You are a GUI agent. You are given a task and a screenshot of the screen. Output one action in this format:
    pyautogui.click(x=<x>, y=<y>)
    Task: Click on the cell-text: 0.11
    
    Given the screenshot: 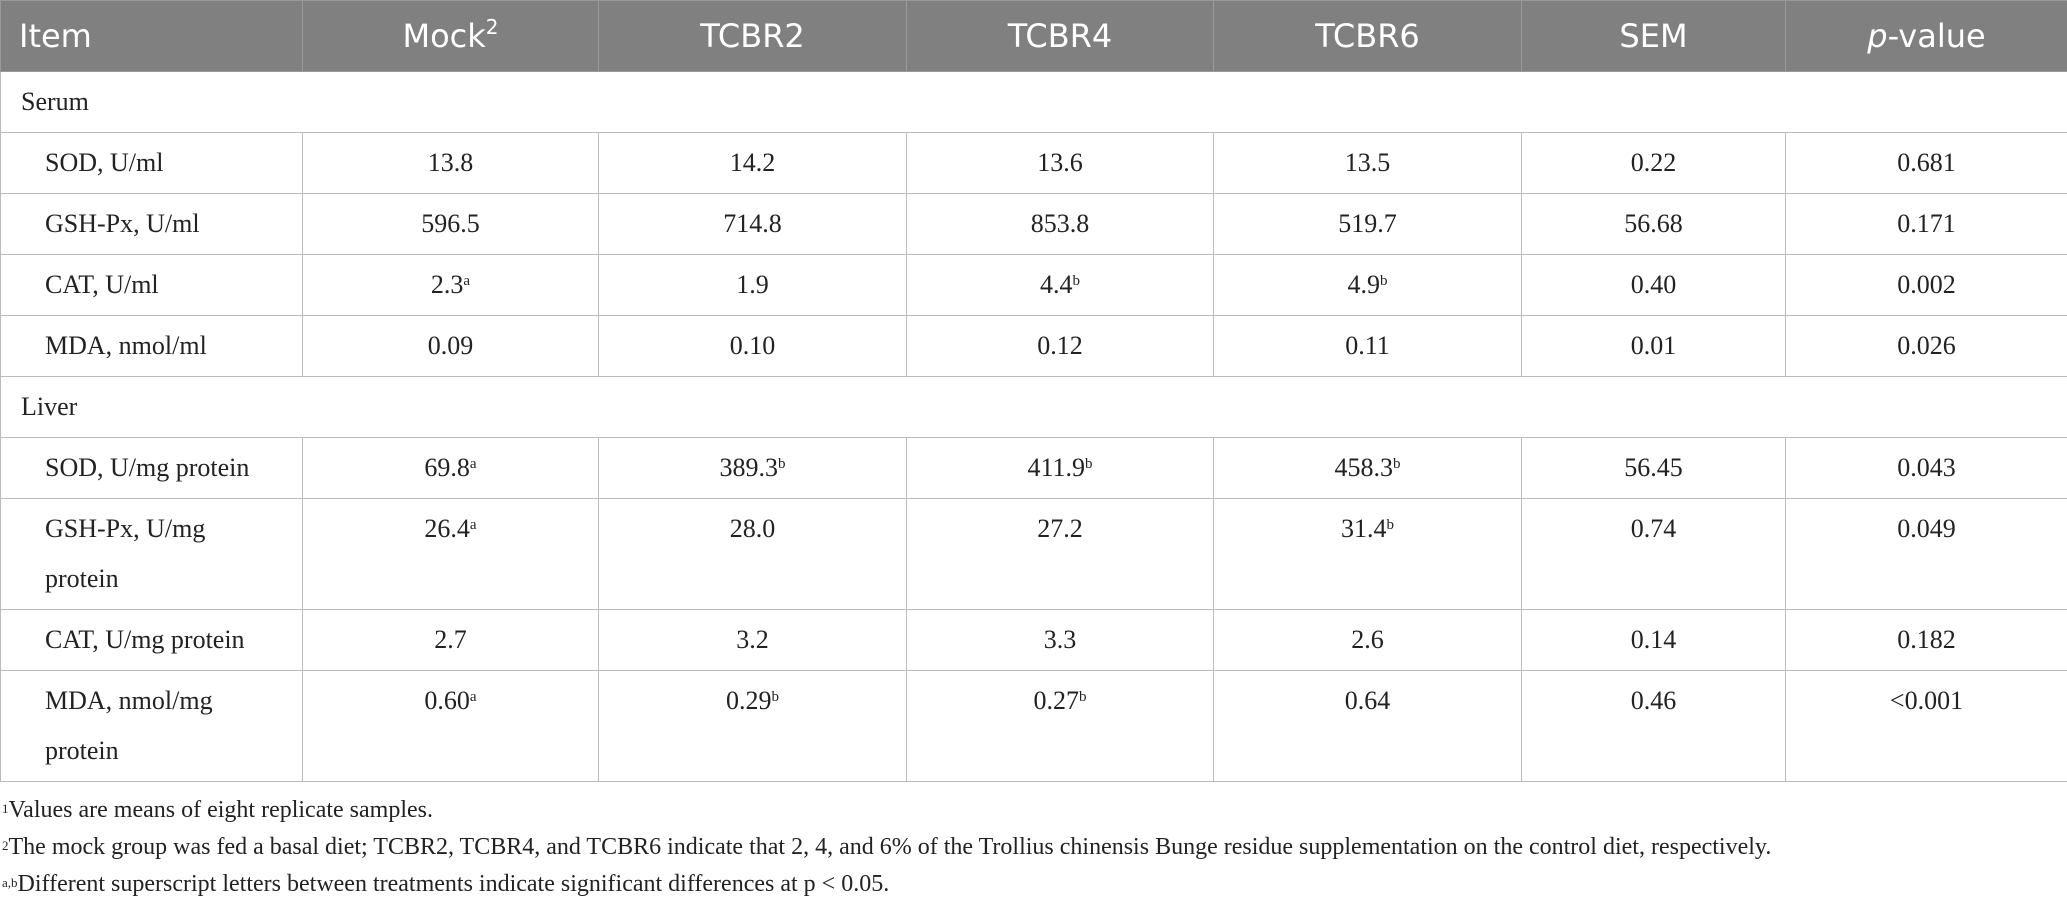 What is the action you would take?
    pyautogui.click(x=1367, y=345)
    